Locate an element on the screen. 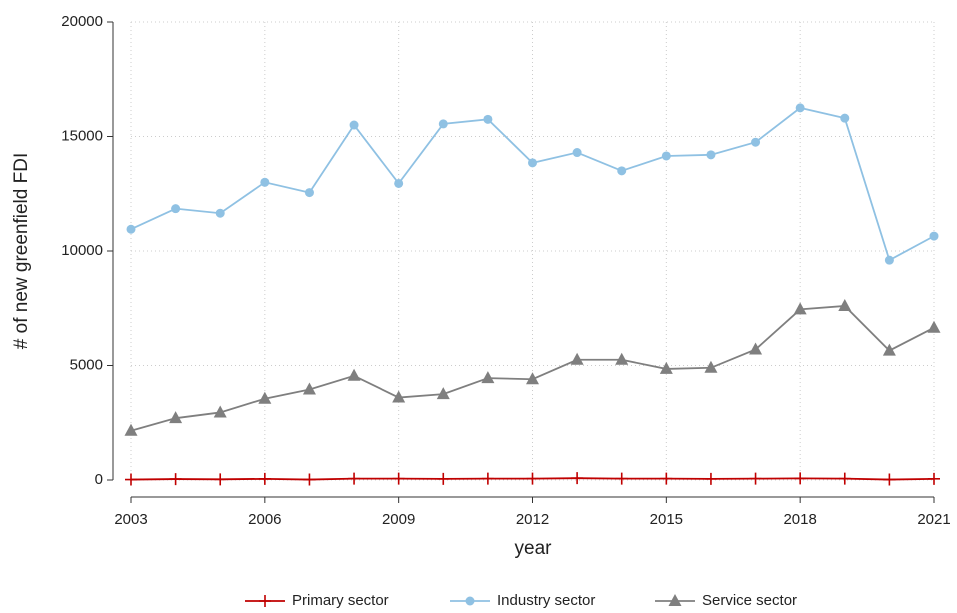 This screenshot has height=613, width=957. x-tick-label: 2012 is located at coordinates (532, 519).